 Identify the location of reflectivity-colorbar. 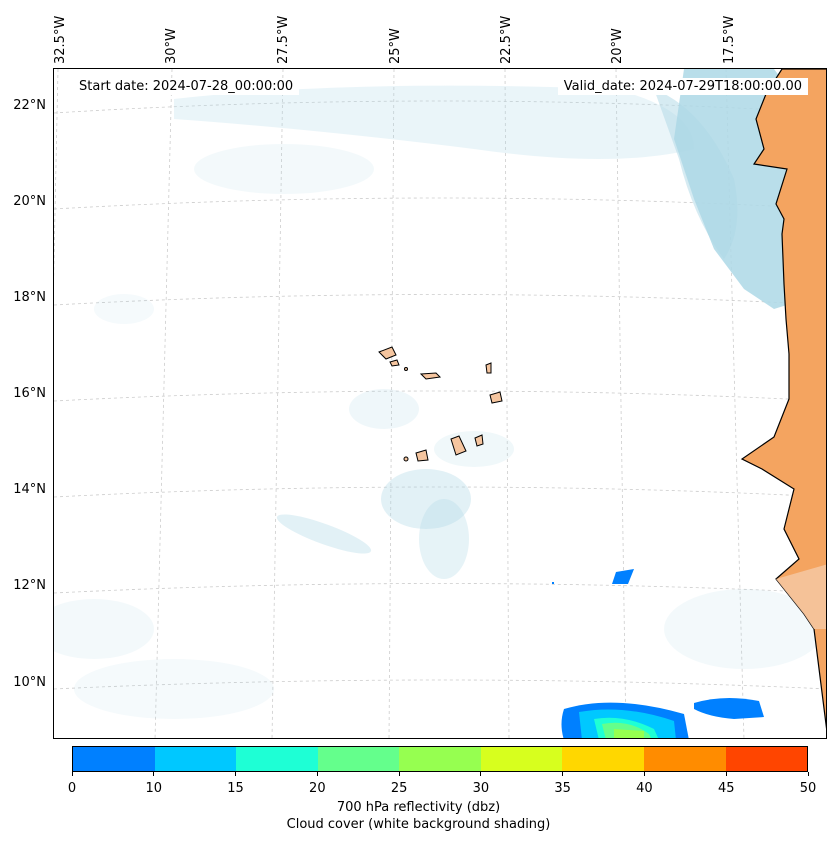
(440, 759).